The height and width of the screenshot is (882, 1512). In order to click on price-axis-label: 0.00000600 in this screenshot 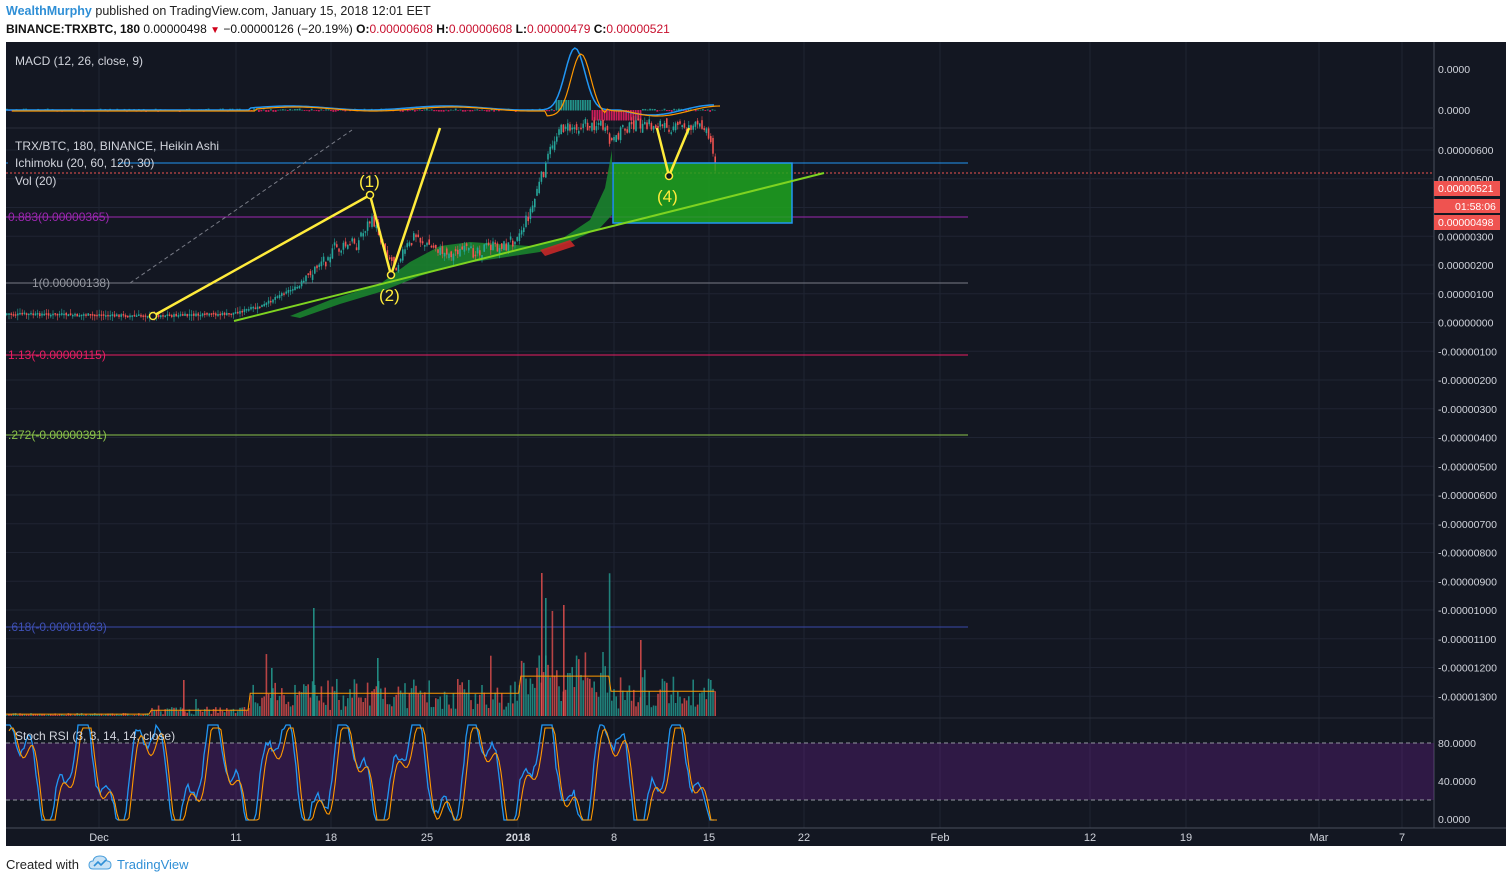, I will do `click(1466, 151)`.